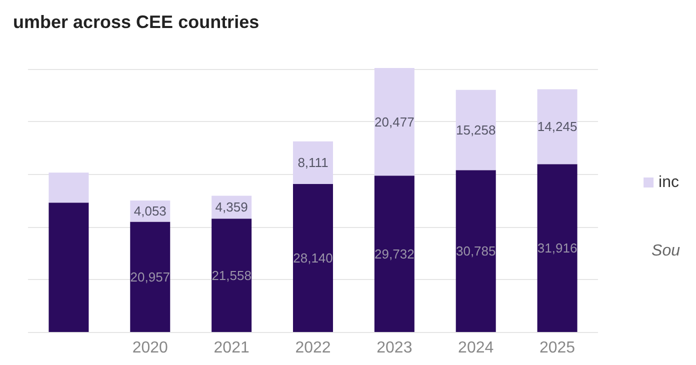  Describe the element at coordinates (666, 251) in the screenshot. I see `text: Sou` at that location.